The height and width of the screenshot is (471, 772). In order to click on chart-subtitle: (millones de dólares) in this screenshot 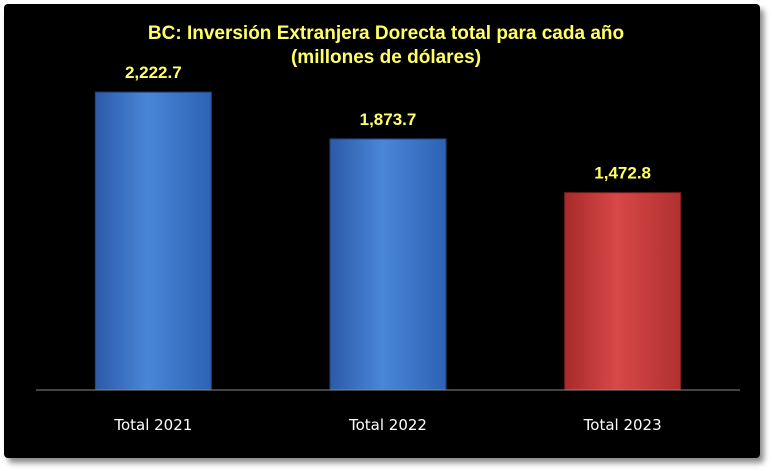, I will do `click(386, 57)`.